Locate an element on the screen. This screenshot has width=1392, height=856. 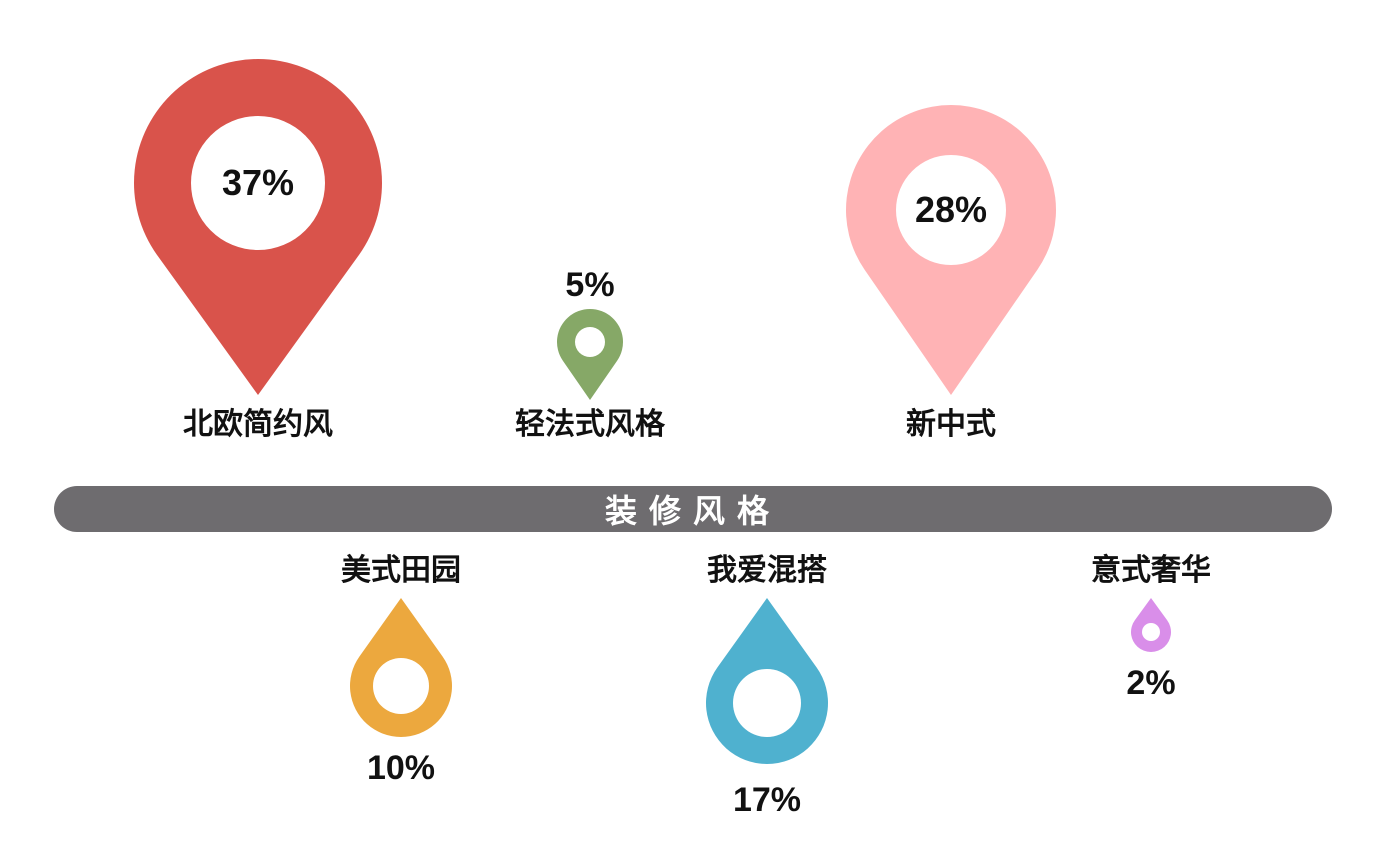
category-label: 北欧简约风 is located at coordinates (258, 424).